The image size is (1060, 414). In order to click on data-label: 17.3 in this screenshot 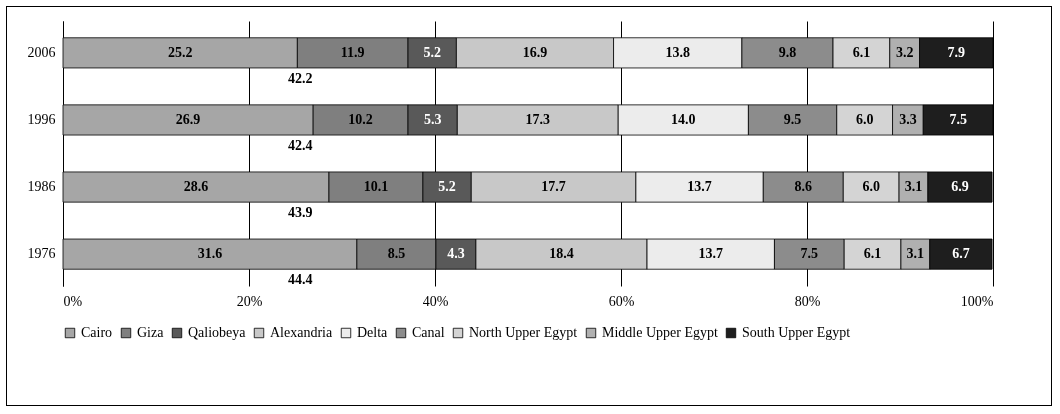, I will do `click(538, 119)`.